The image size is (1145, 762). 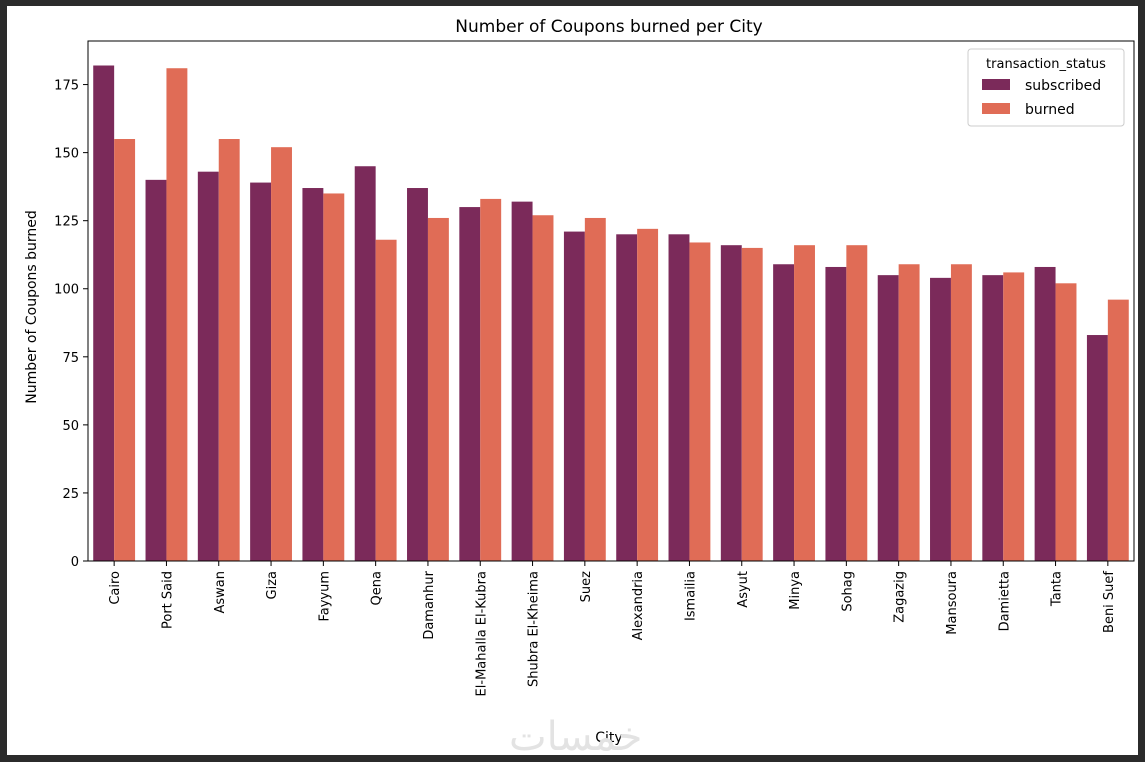 I want to click on x-tick-label: Ismailia, so click(x=690, y=596).